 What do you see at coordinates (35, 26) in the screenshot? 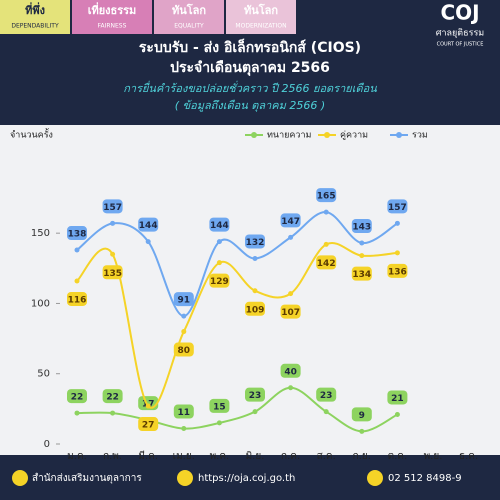
I see `tab-en: DEPENDABILITY` at bounding box center [35, 26].